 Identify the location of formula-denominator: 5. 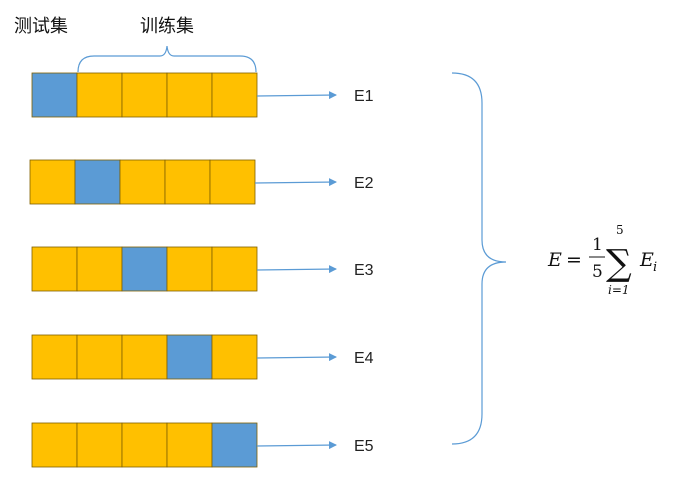
(597, 272).